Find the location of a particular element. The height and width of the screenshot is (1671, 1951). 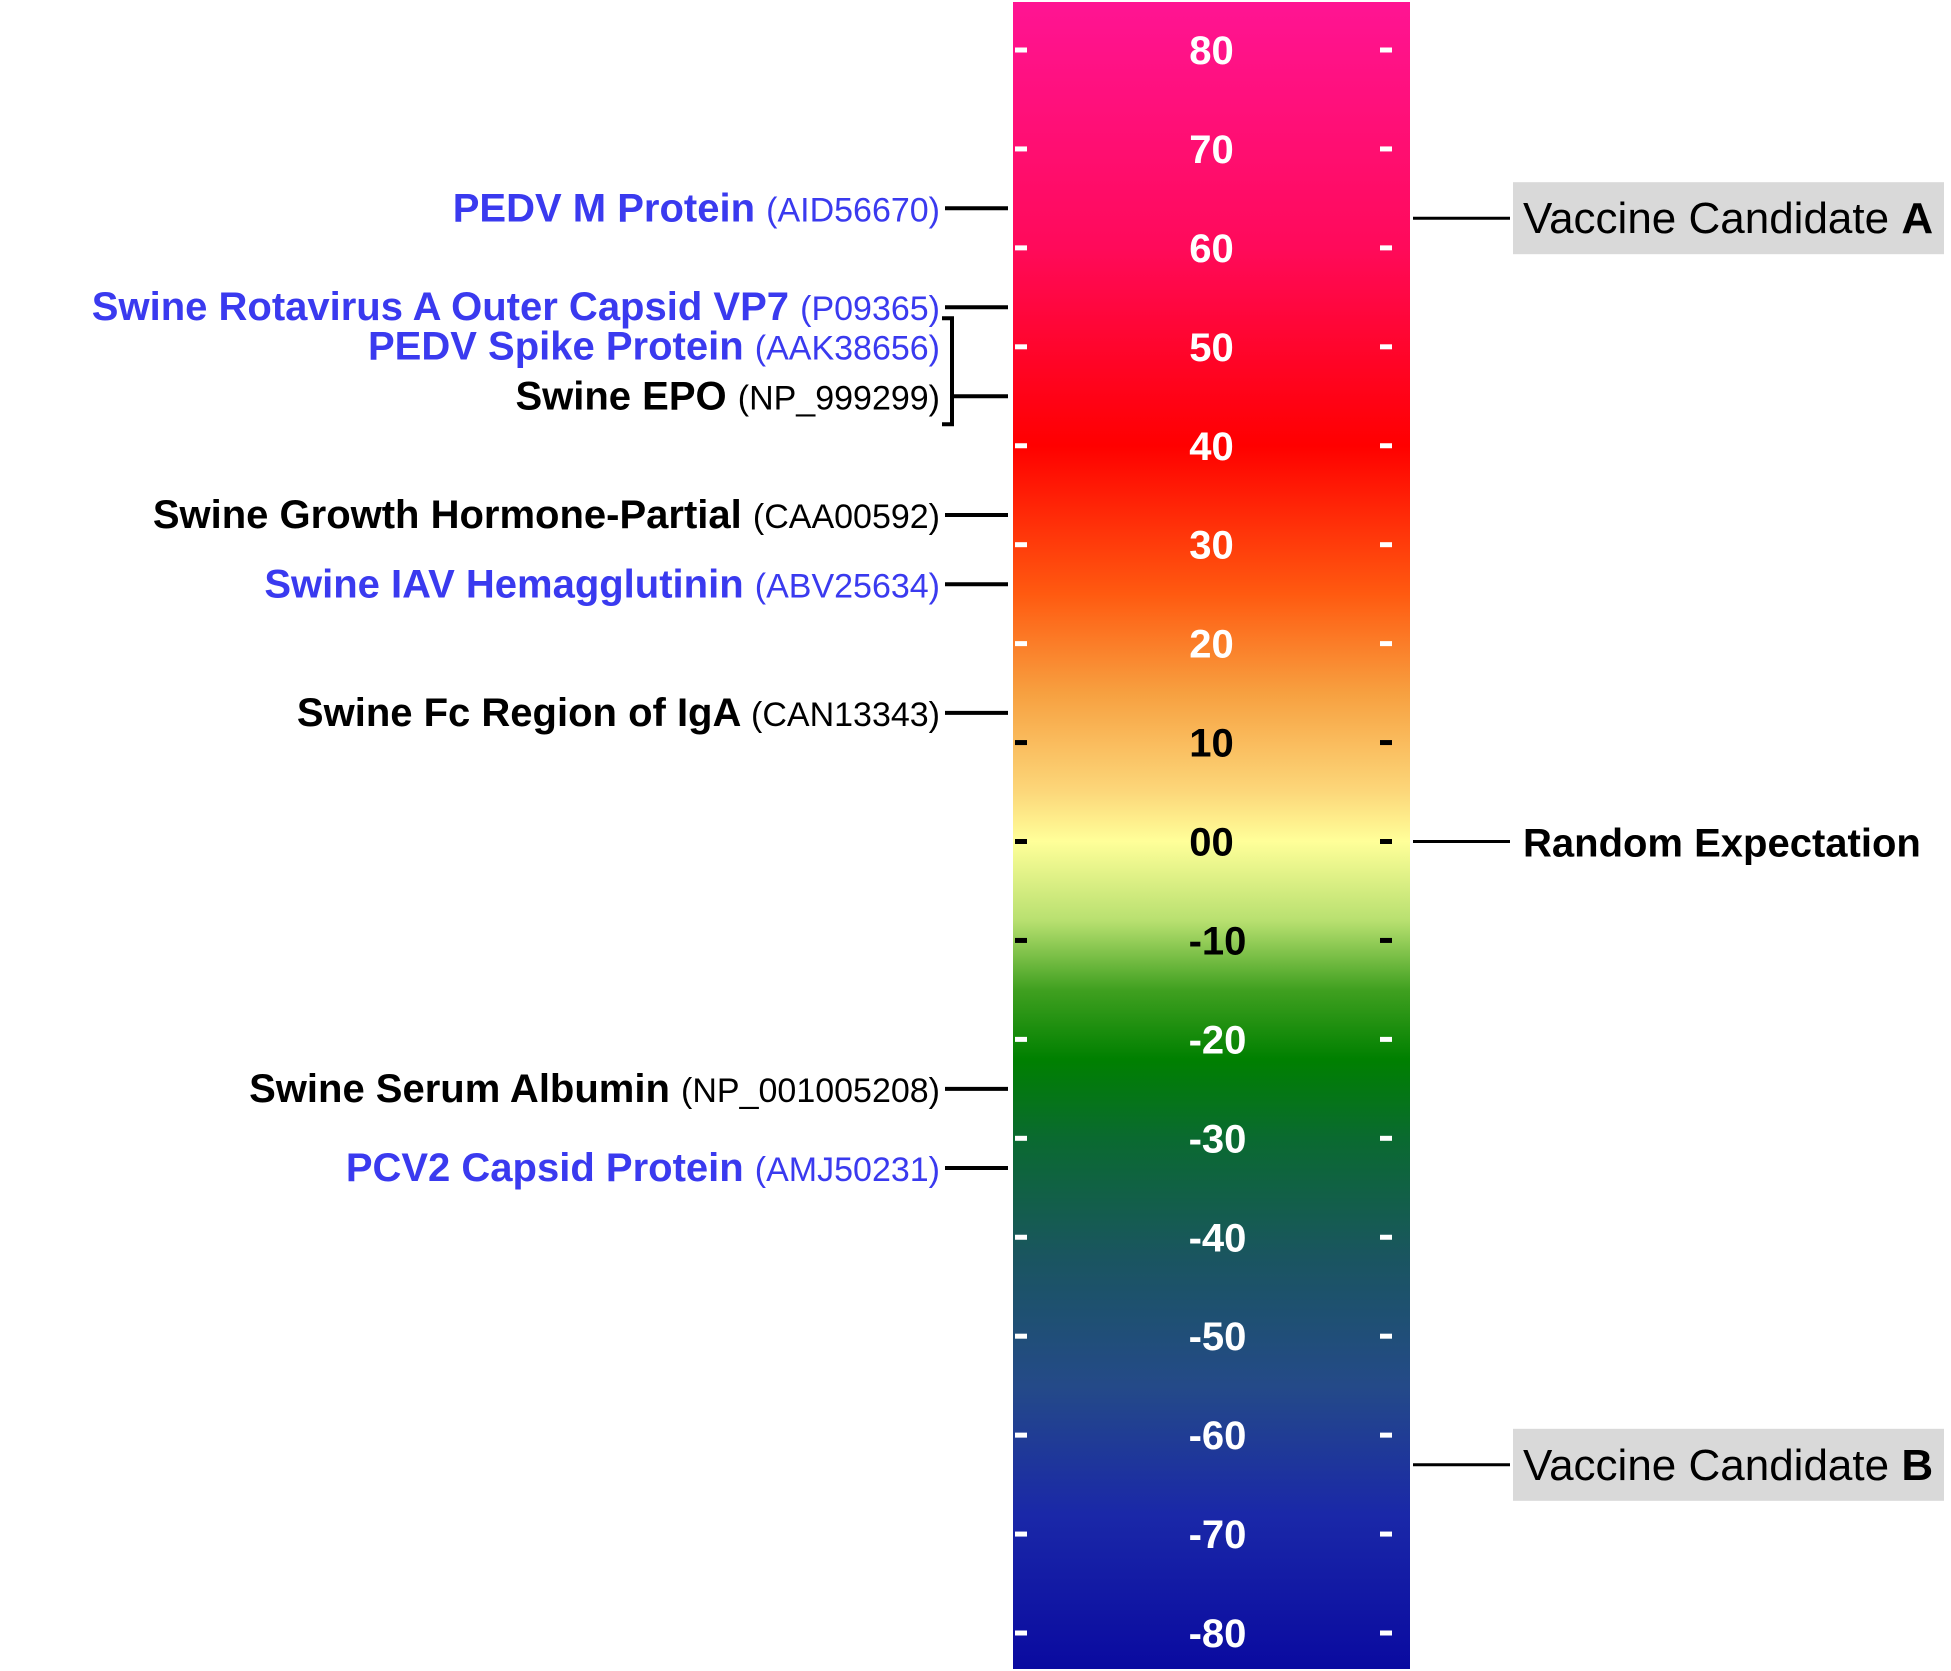

marker-bracket is located at coordinates (948, 371).